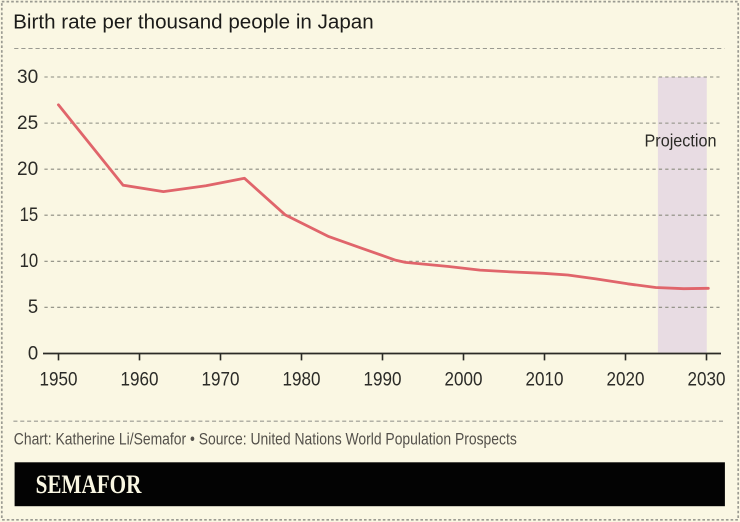  Describe the element at coordinates (221, 380) in the screenshot. I see `svg-text: 1970` at that location.